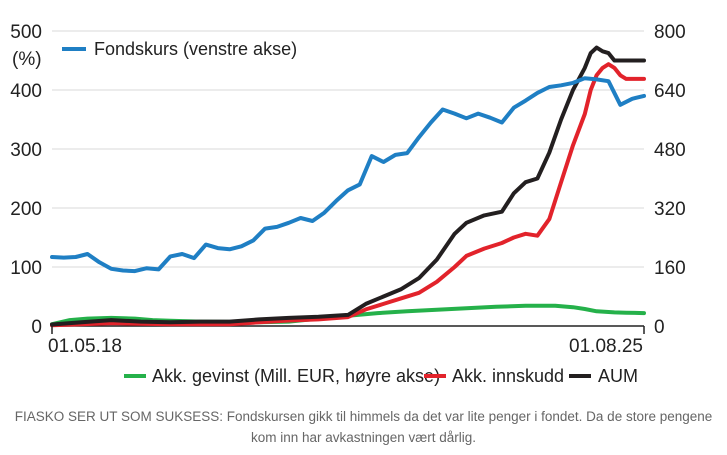  Describe the element at coordinates (26, 268) in the screenshot. I see `left-tick-label: 100` at that location.